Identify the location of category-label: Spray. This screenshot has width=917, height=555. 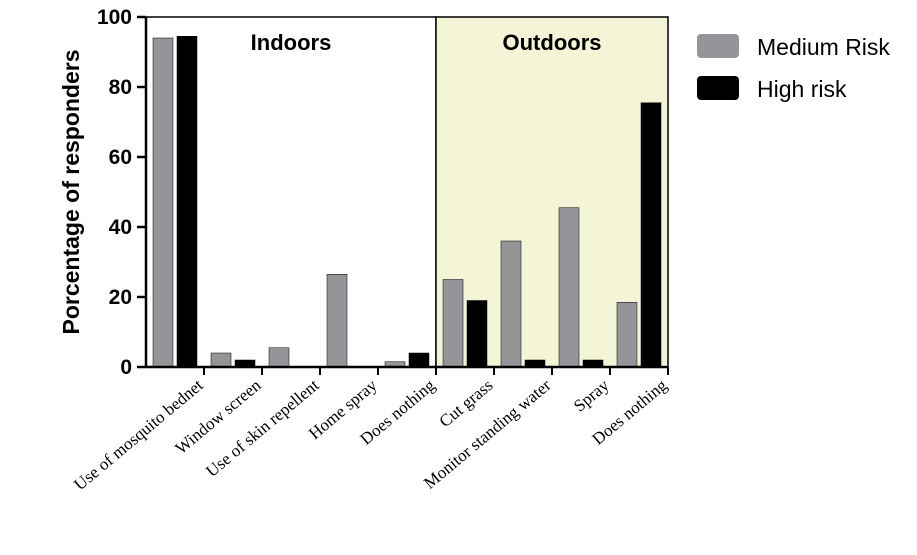
(591, 395).